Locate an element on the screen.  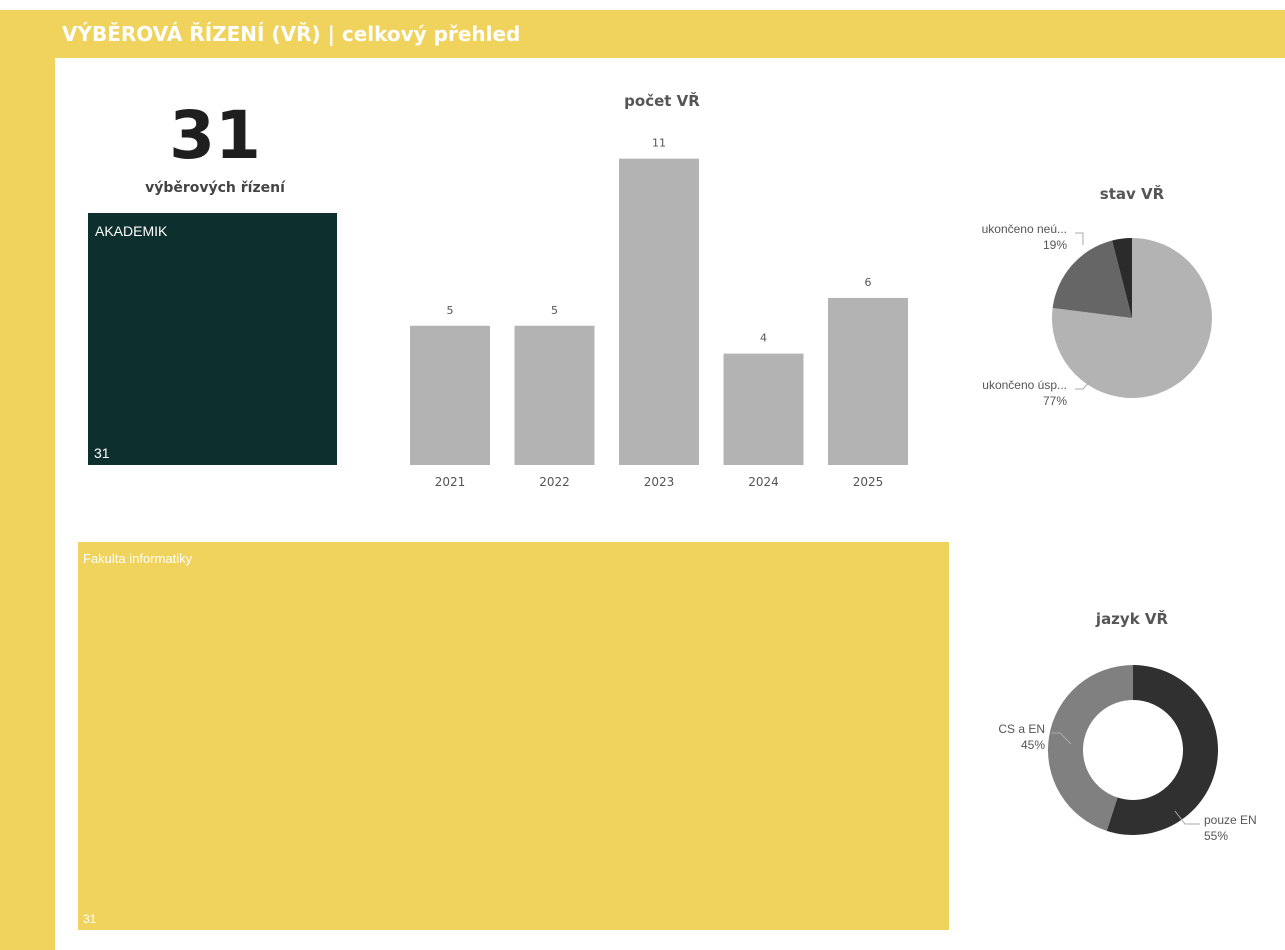
treemap-faculty-value: 31 is located at coordinates (90, 919).